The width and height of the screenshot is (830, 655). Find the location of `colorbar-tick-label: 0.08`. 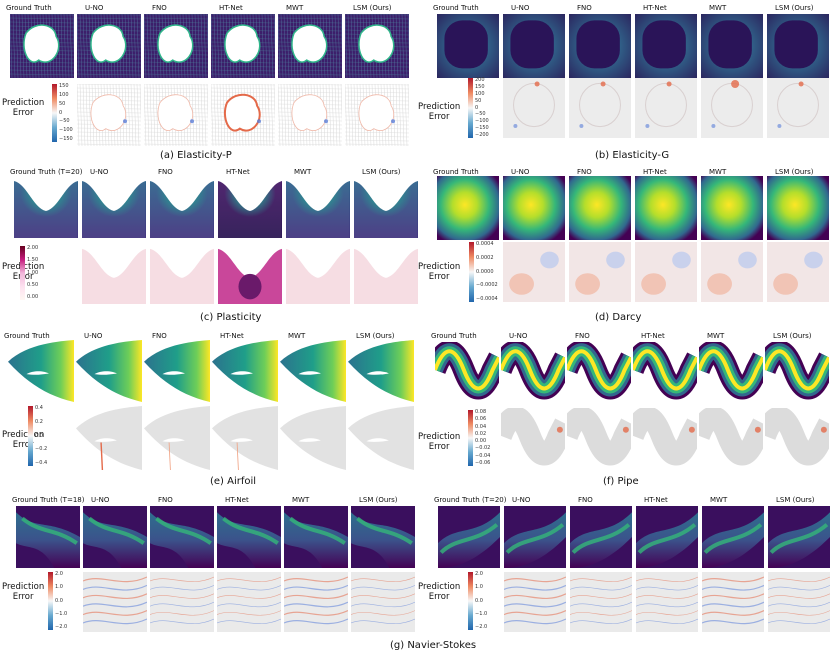

colorbar-tick-label: 0.08 is located at coordinates (481, 412).